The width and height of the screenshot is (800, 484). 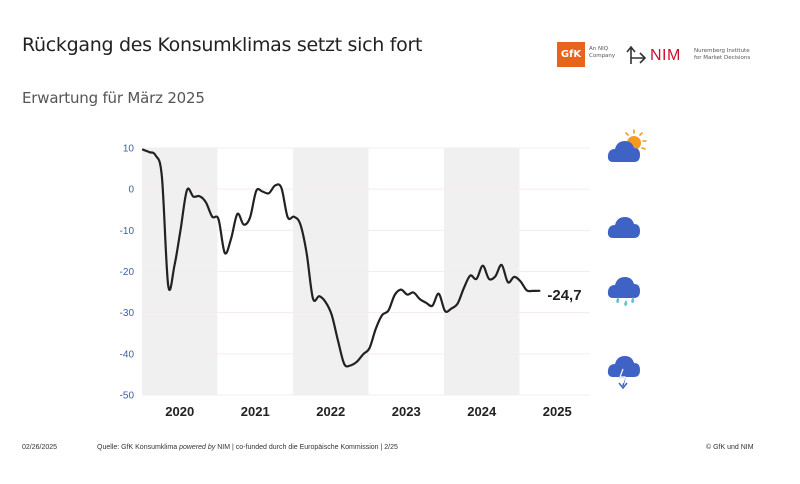 I want to click on sun-cloud-icon, so click(x=627, y=145).